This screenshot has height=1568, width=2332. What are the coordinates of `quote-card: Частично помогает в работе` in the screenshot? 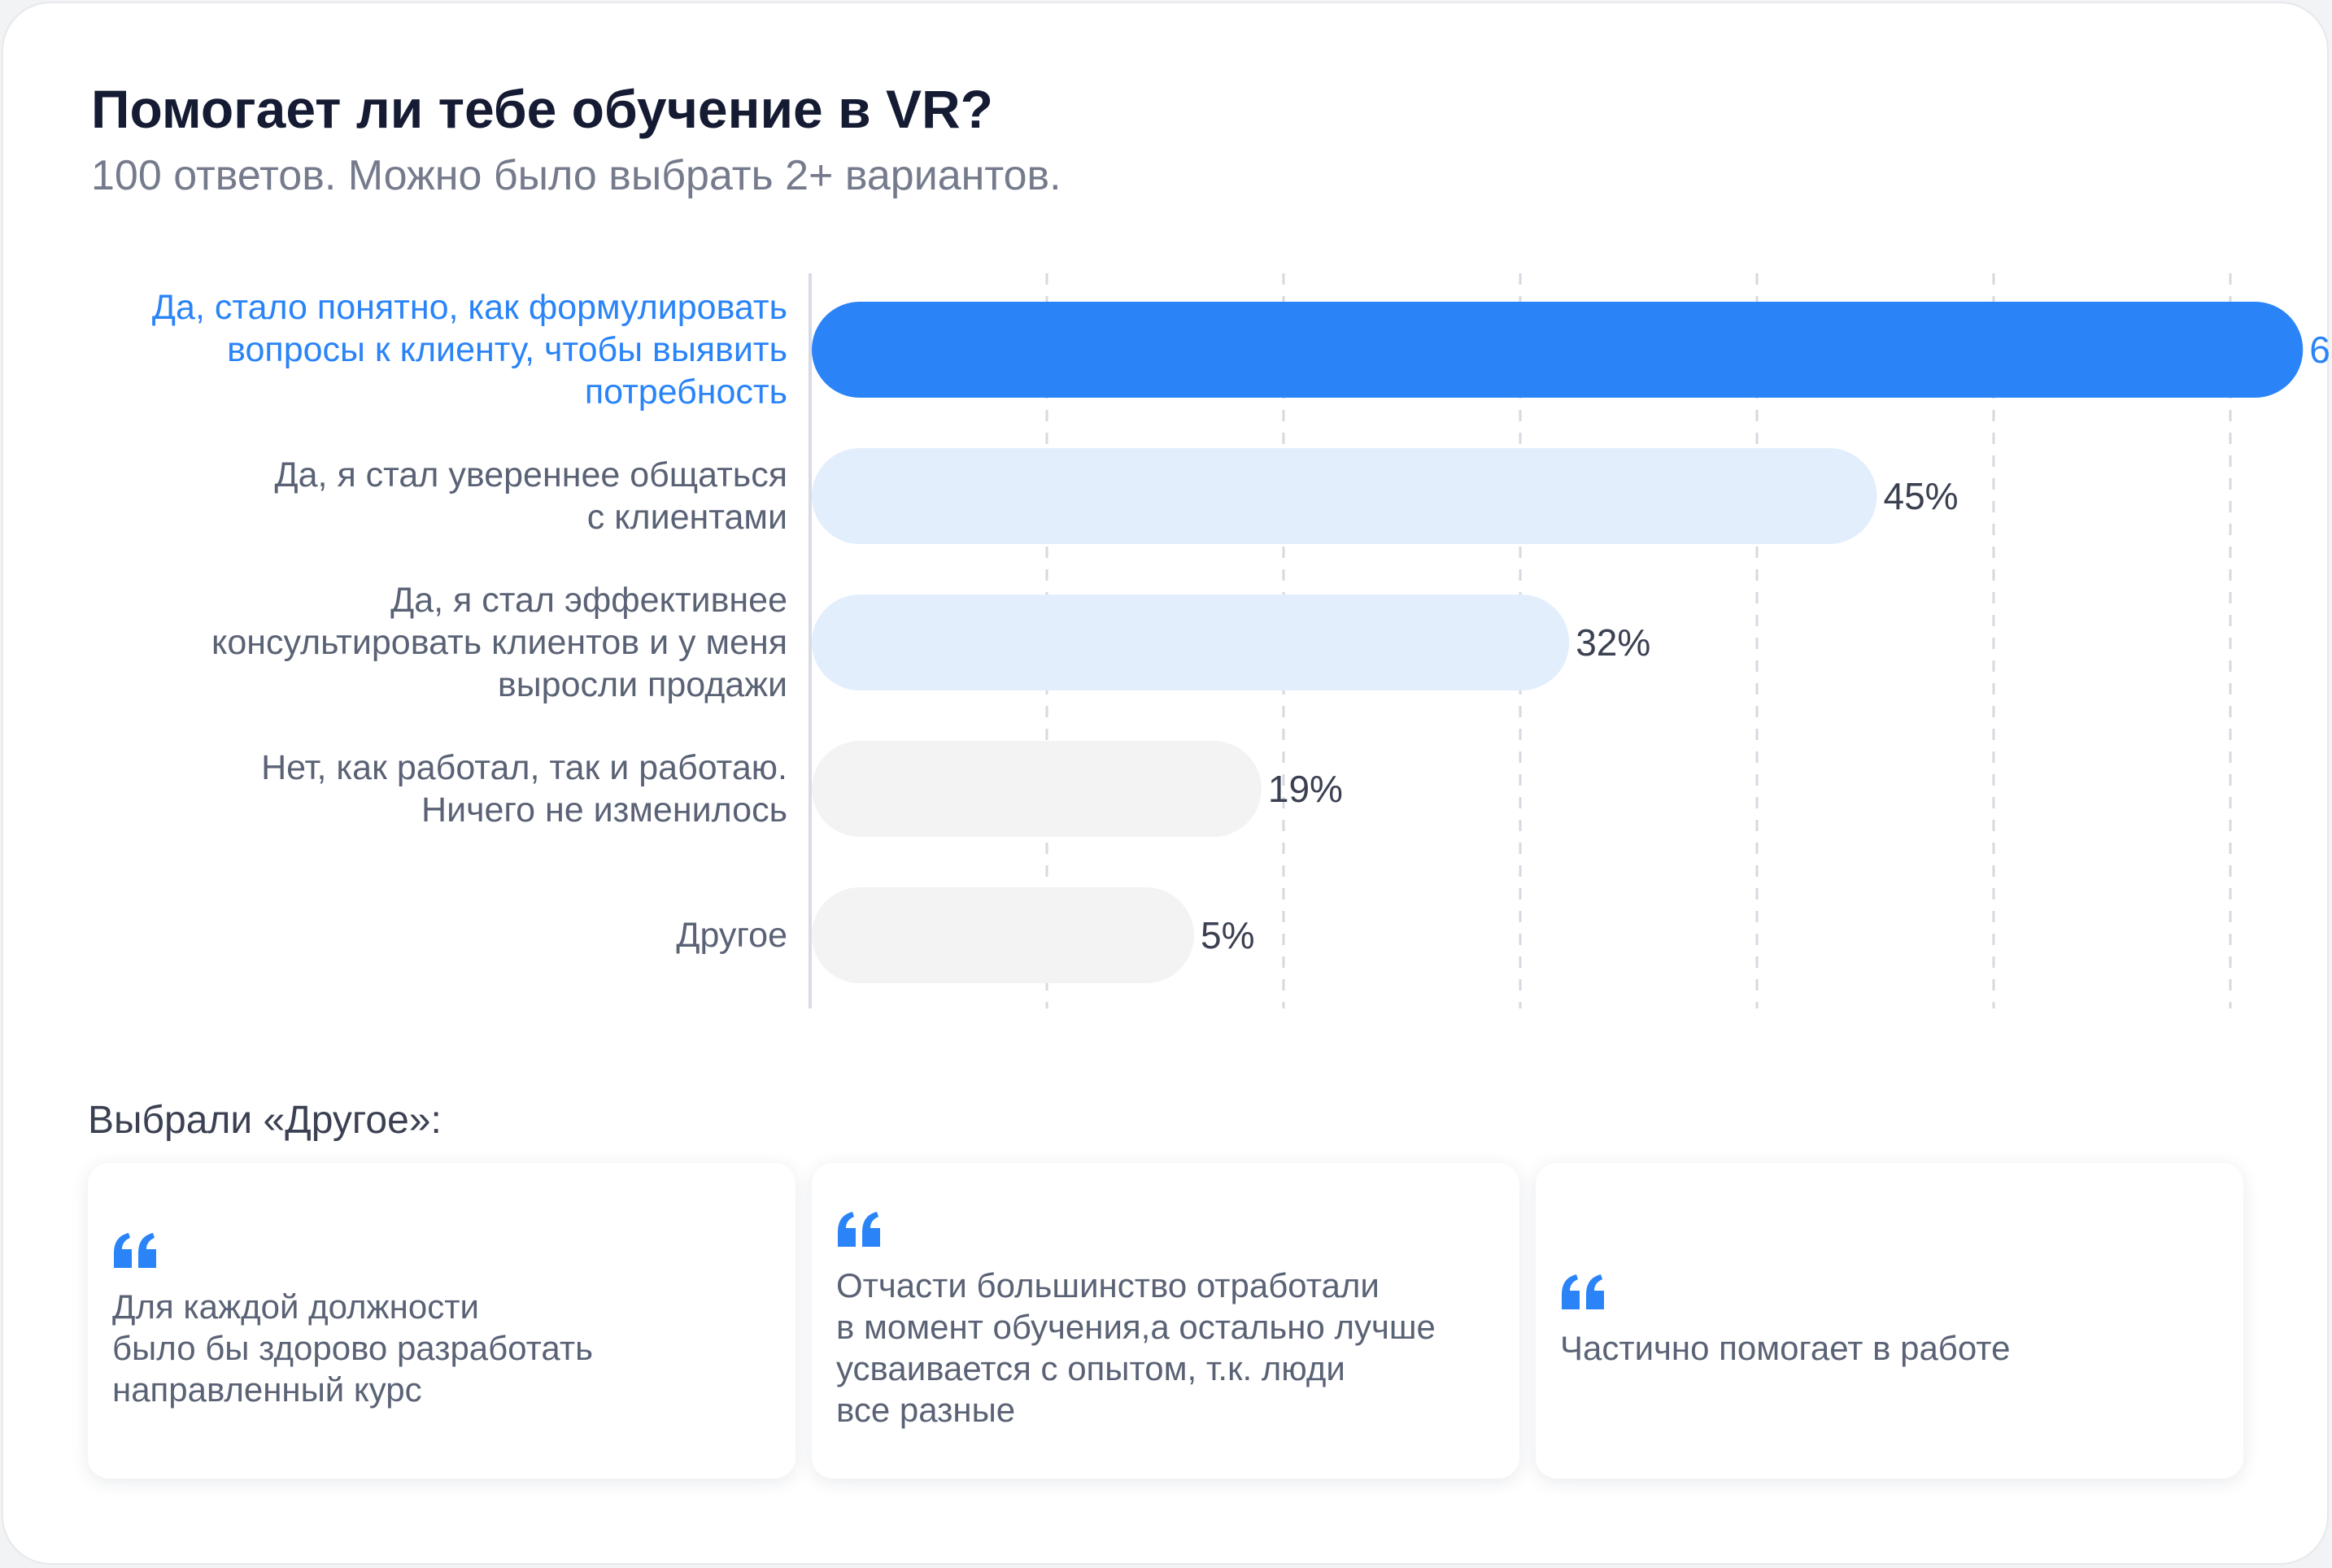 It's located at (1889, 1321).